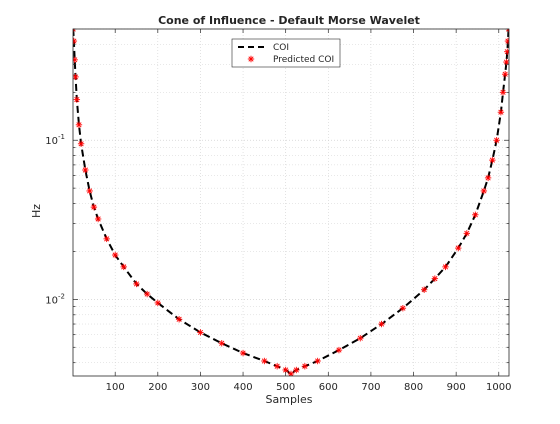 The height and width of the screenshot is (424, 560). I want to click on legend-predicted-marker, so click(251, 59).